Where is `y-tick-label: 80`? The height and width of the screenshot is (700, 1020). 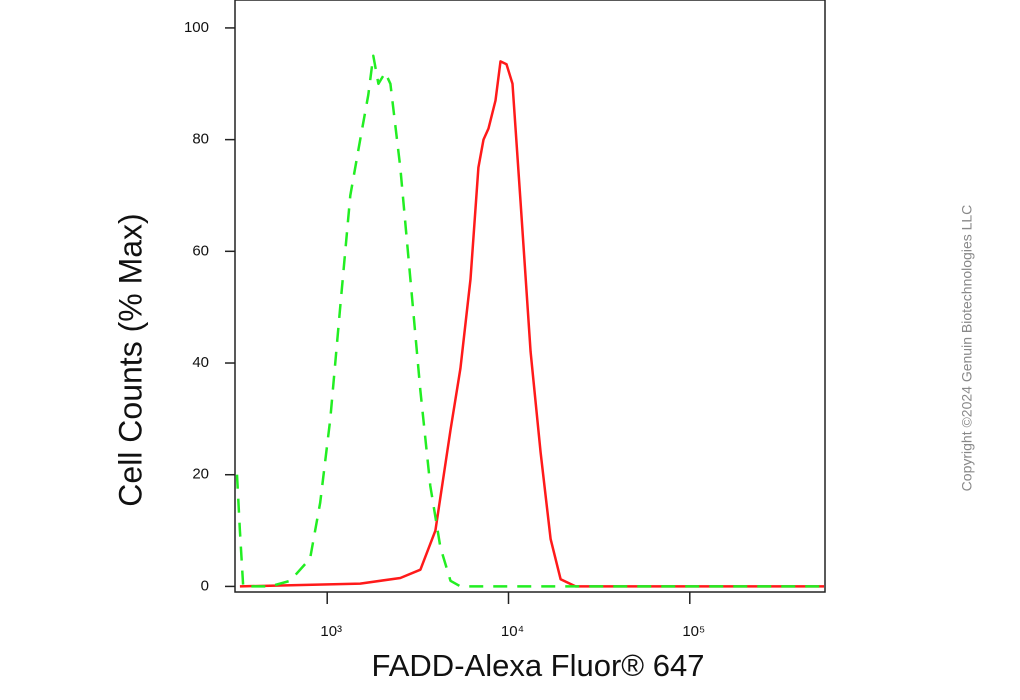 y-tick-label: 80 is located at coordinates (200, 139).